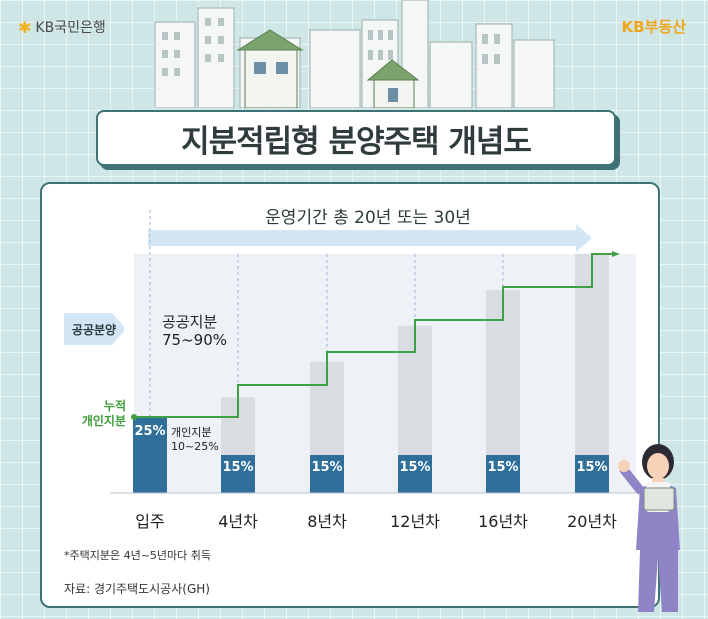  I want to click on step-line-arrowhead, so click(616, 254).